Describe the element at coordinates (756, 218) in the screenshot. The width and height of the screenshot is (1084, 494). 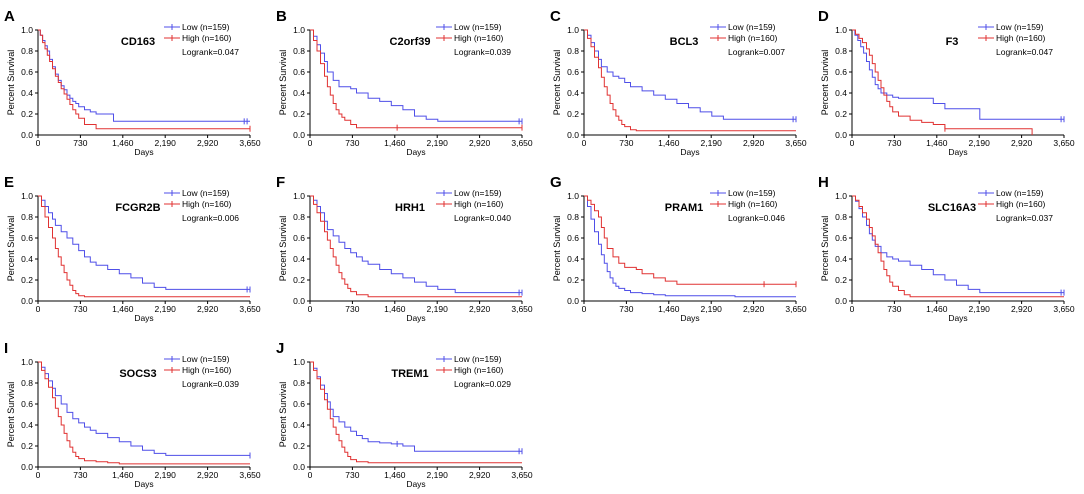
I see `logrank-label: Logrank=0.046` at that location.